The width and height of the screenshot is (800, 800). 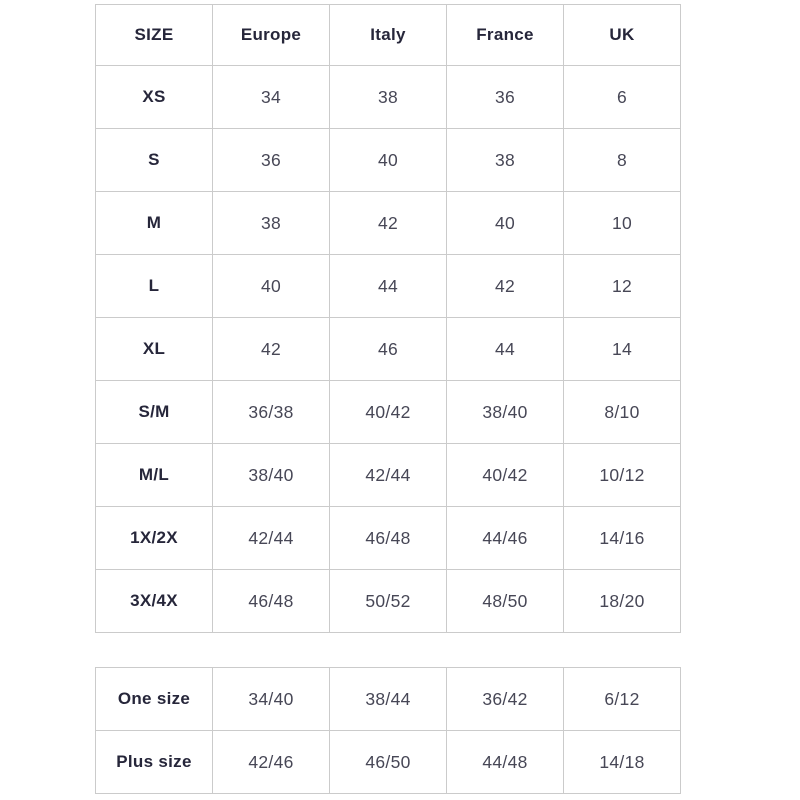 What do you see at coordinates (154, 762) in the screenshot?
I see `size-label-cell: Plus size` at bounding box center [154, 762].